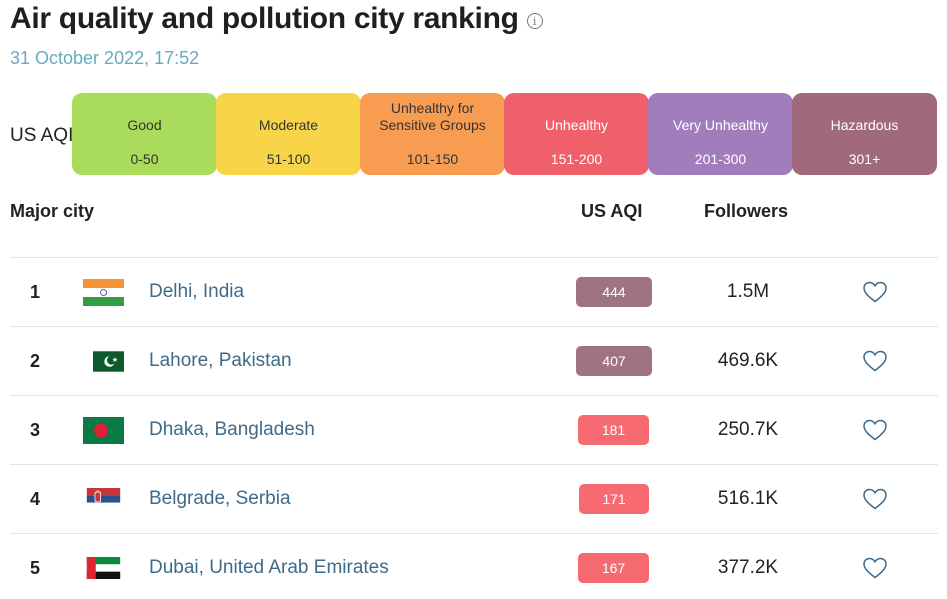  I want to click on uae-flag-icon, so click(103, 568).